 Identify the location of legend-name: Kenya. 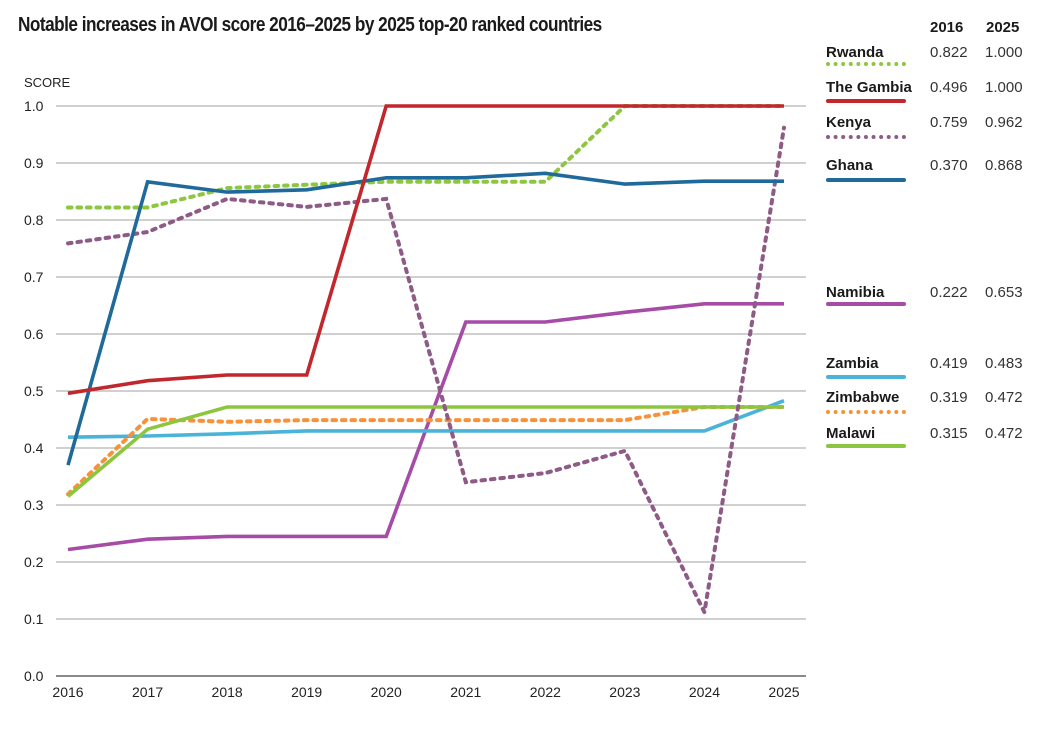
(849, 122).